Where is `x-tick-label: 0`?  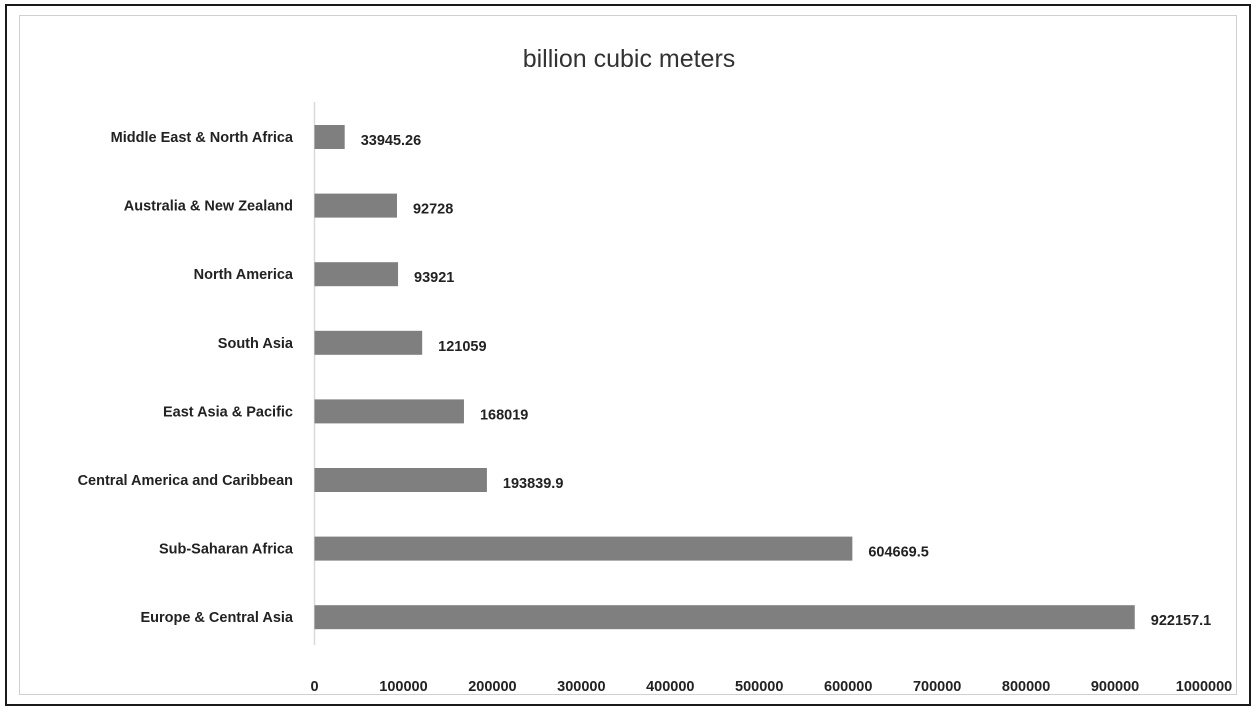 x-tick-label: 0 is located at coordinates (314, 687).